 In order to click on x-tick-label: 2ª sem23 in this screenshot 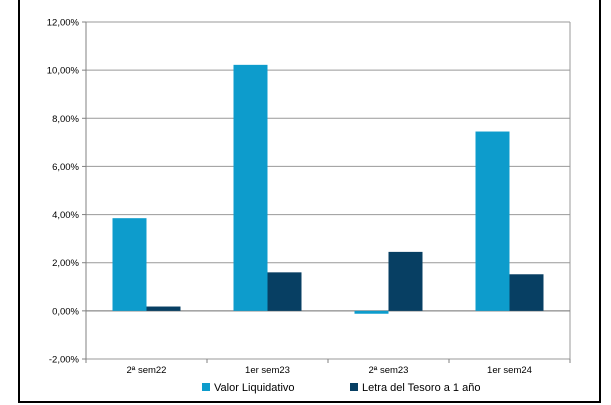, I will do `click(389, 370)`.